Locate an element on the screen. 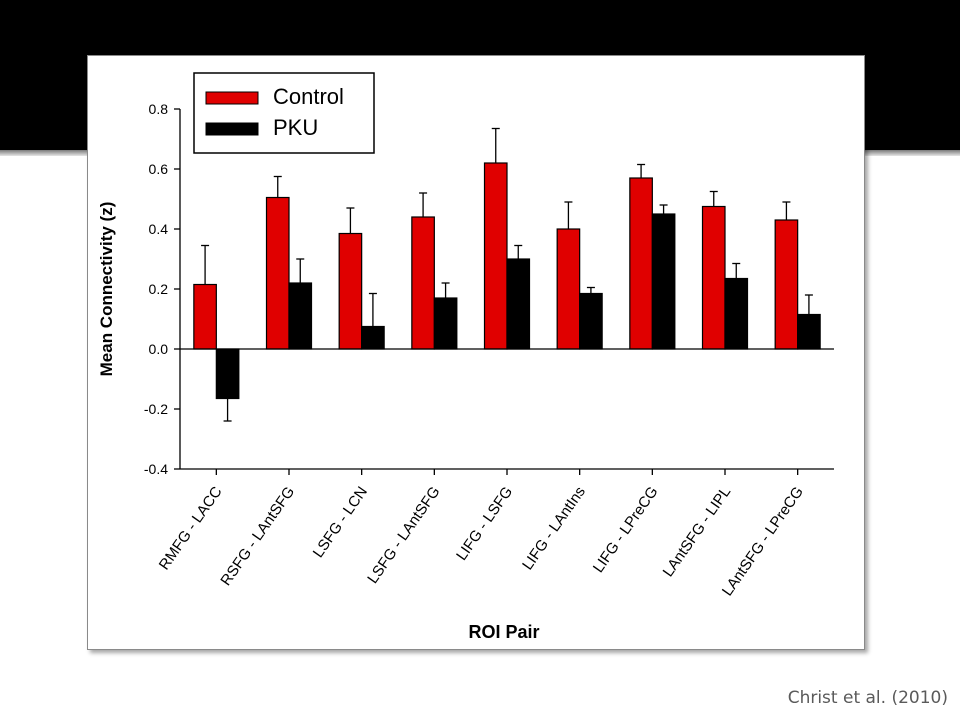 The height and width of the screenshot is (720, 960). x-tick-label: LIFG - LPreCG is located at coordinates (626, 530).